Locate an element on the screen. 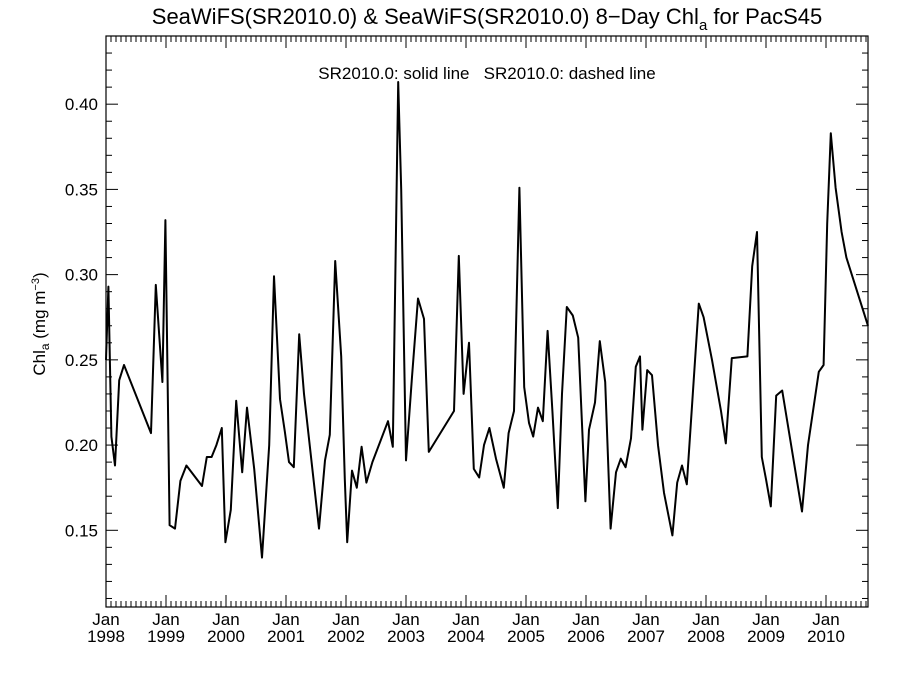  x-tick-label-year: 1999 is located at coordinates (166, 636).